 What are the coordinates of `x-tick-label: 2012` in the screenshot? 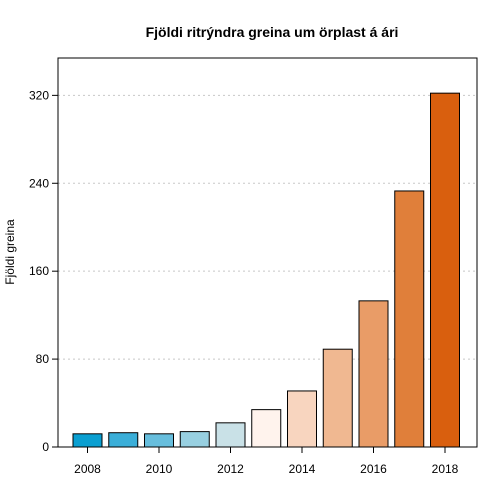 It's located at (230, 469).